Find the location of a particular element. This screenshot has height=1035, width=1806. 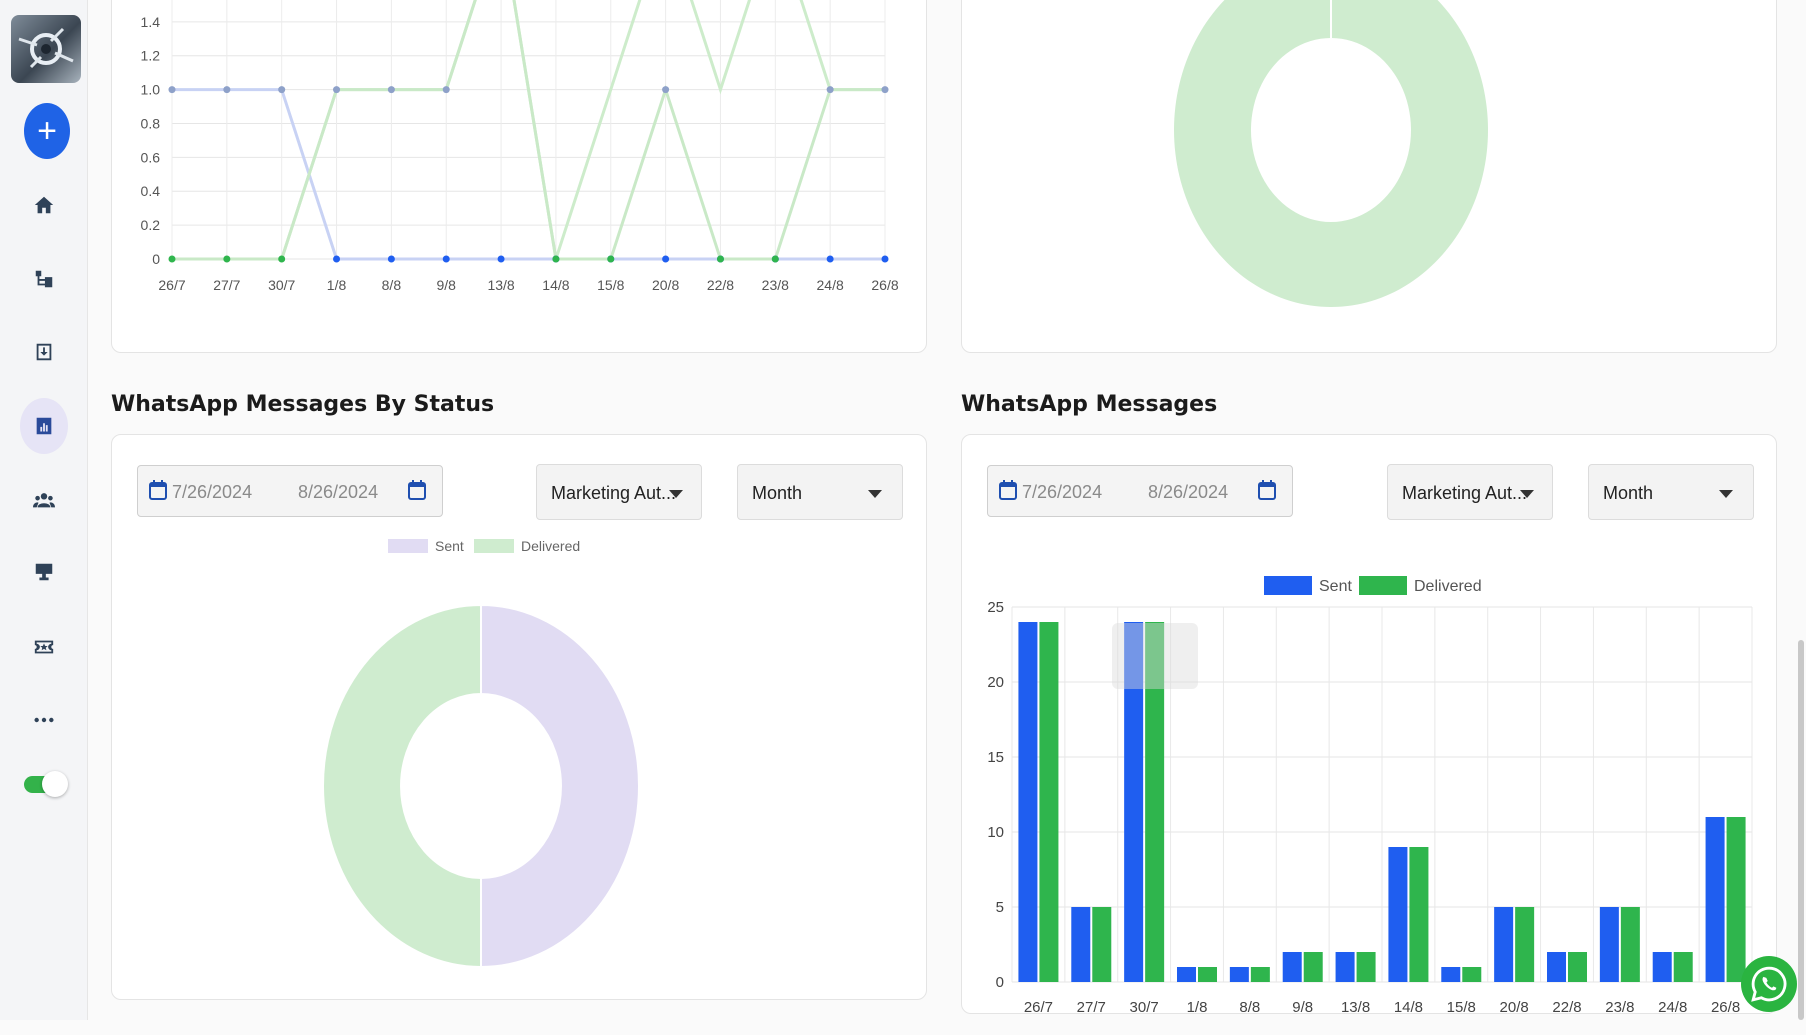

donut-chart-top is located at coordinates (1330, 153).